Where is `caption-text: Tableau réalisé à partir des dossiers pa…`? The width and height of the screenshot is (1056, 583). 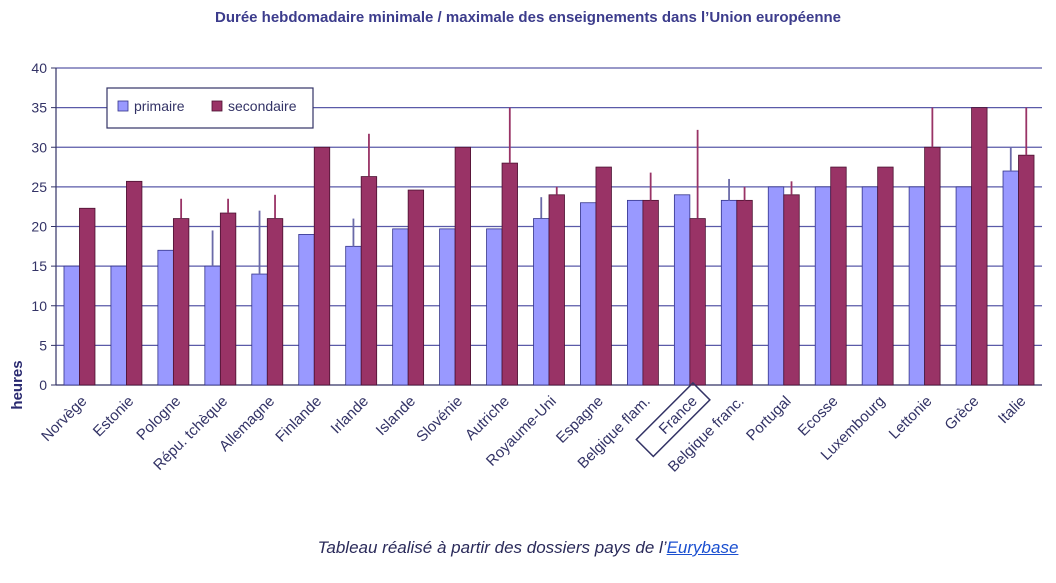
caption-text: Tableau réalisé à partir des dossiers pa… is located at coordinates (492, 547).